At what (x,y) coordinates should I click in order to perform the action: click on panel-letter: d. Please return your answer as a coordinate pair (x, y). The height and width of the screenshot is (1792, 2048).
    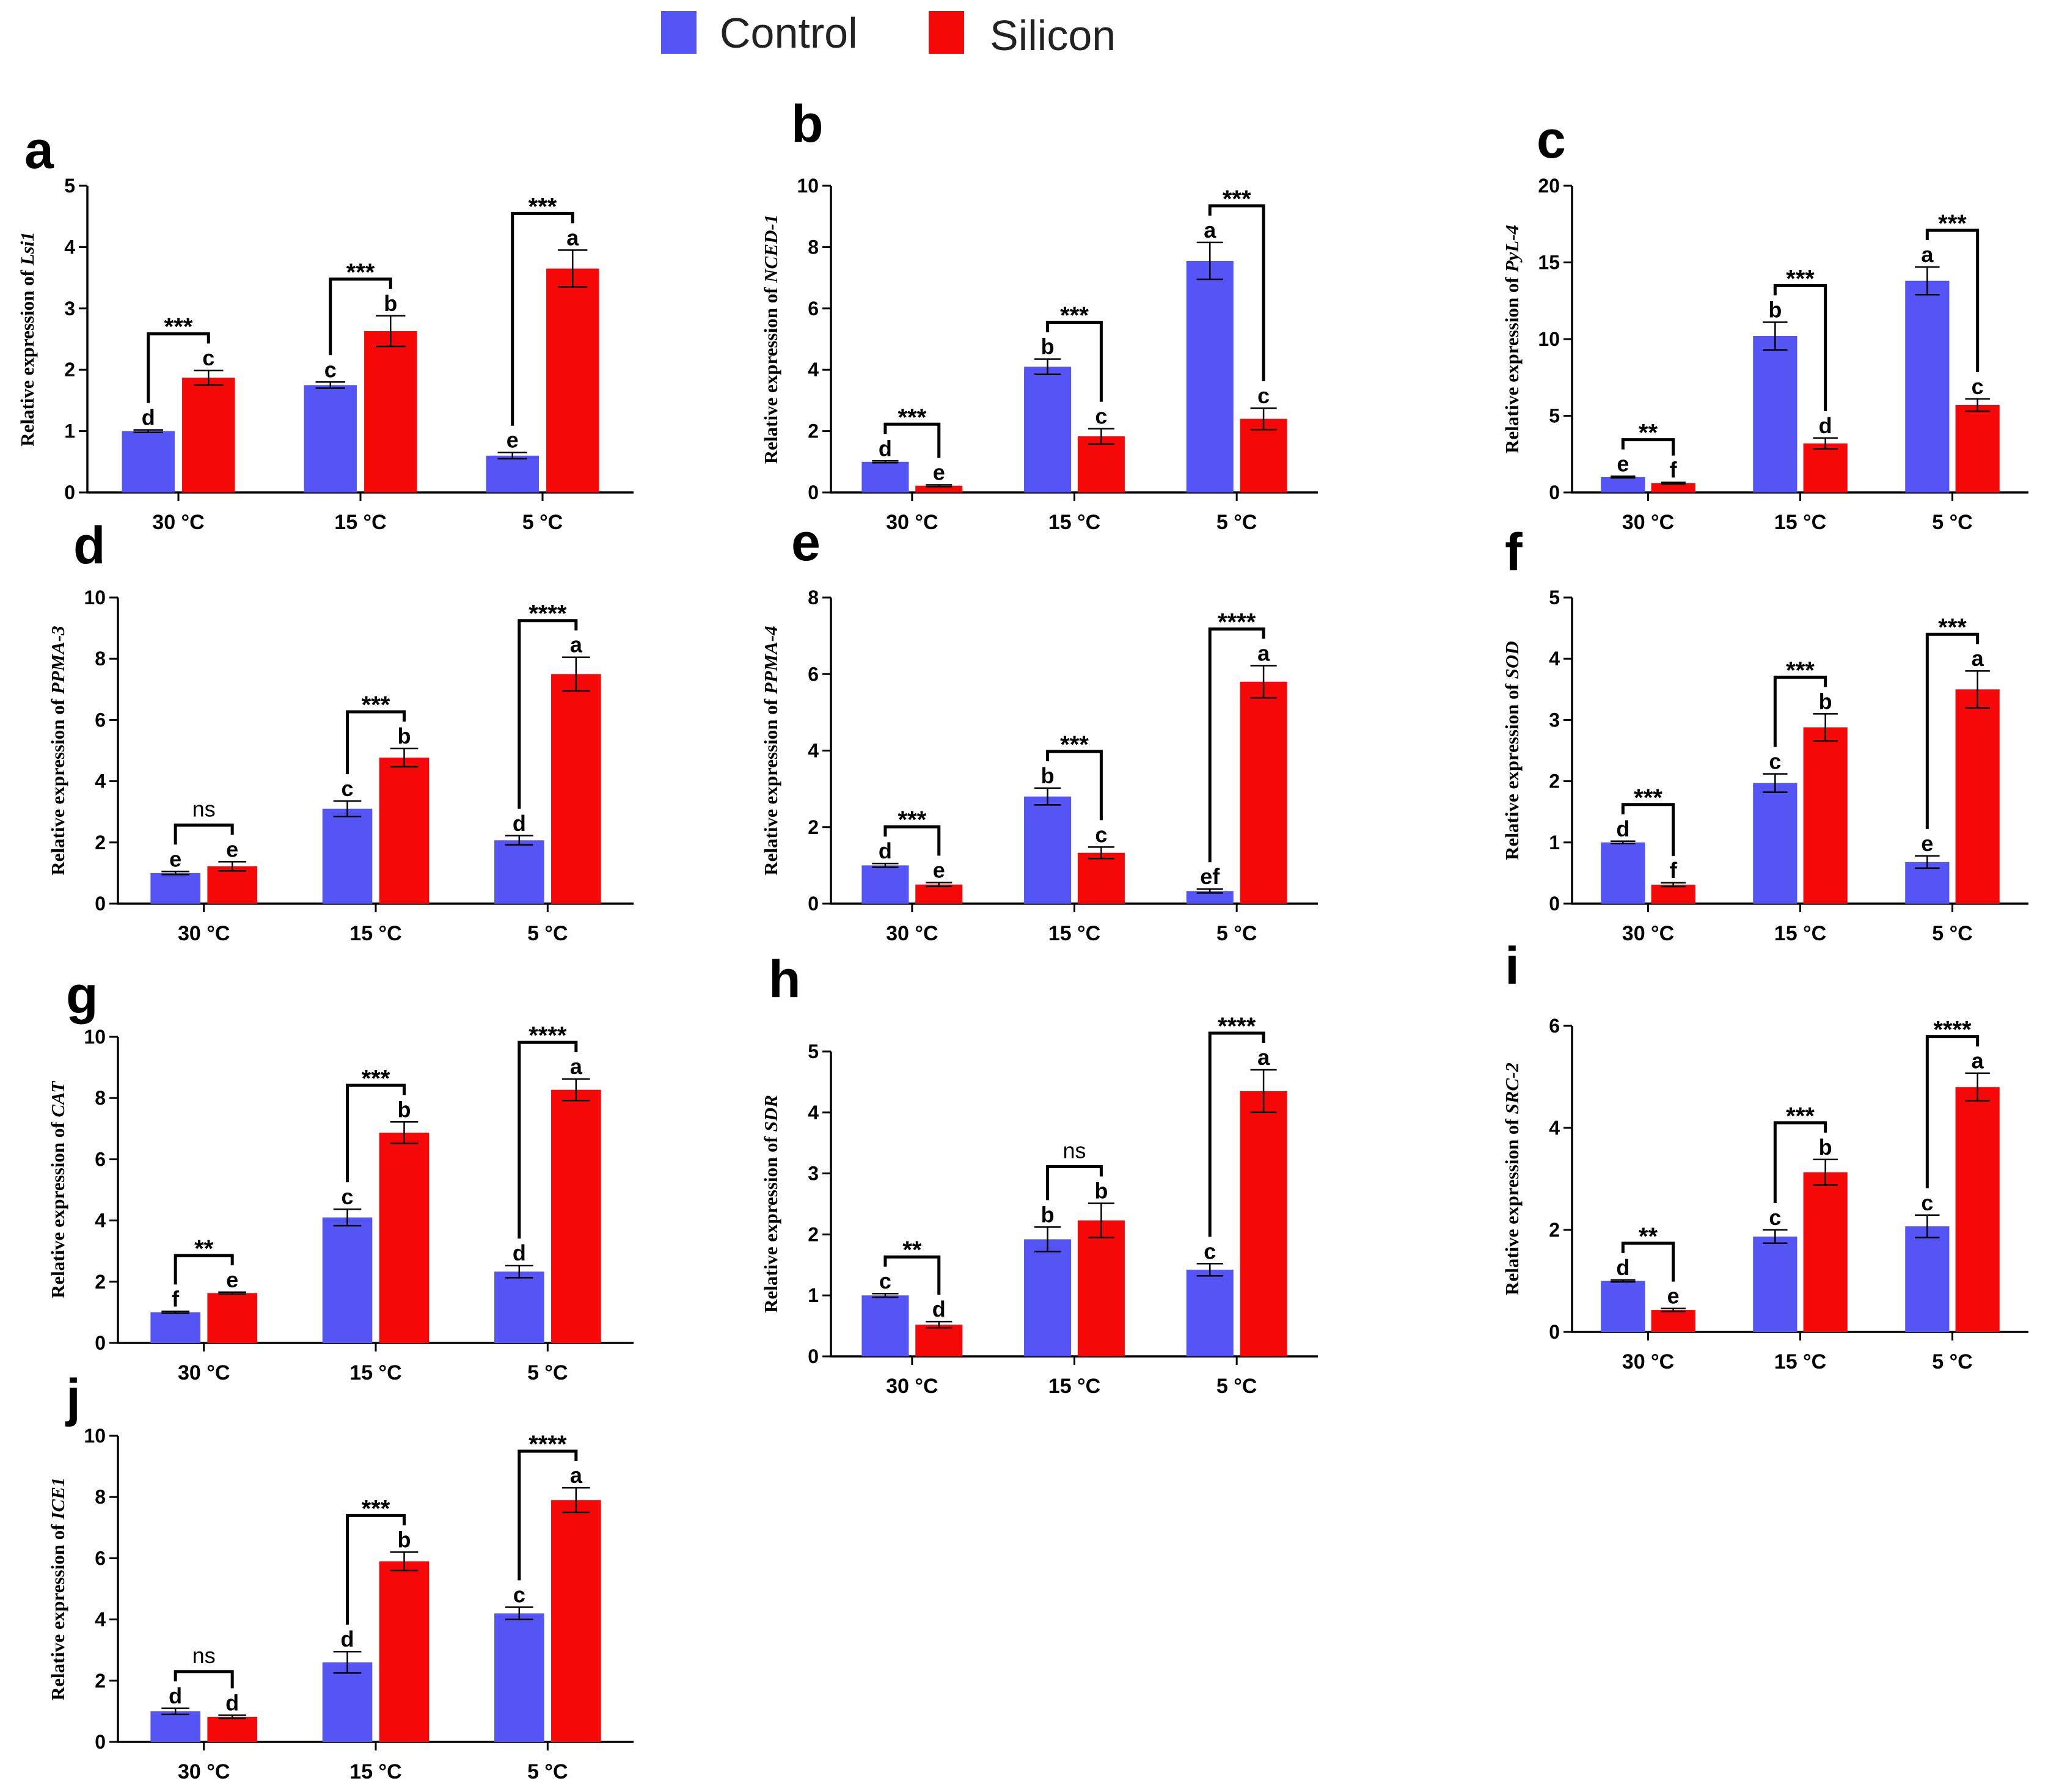
    Looking at the image, I should click on (89, 545).